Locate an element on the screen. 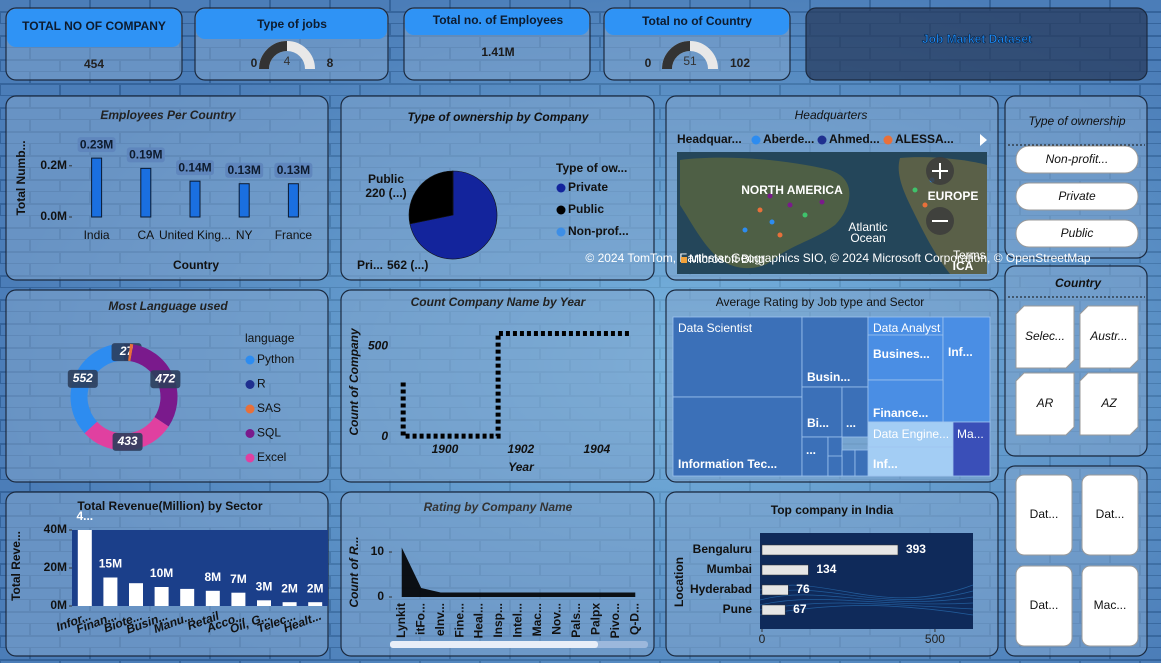  x-tick-label: France is located at coordinates (294, 235).